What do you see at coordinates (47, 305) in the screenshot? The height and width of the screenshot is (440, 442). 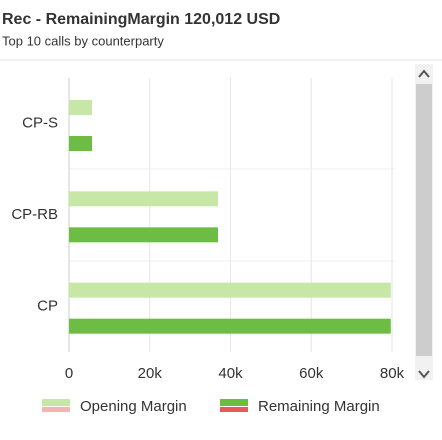 I see `y-tick-label: CP` at bounding box center [47, 305].